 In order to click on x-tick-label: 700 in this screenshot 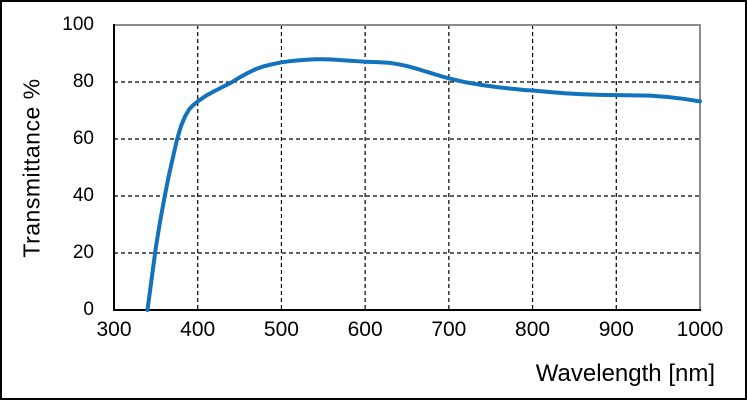, I will do `click(449, 329)`.